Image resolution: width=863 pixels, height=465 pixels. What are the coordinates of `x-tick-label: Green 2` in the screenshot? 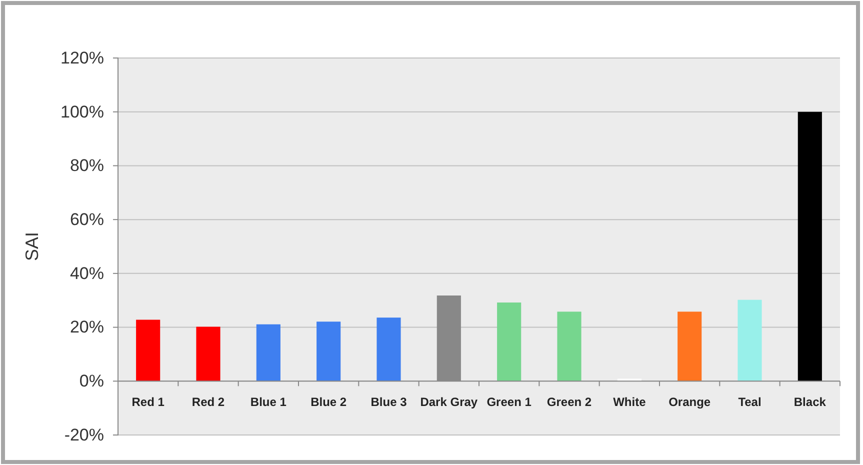 It's located at (569, 402).